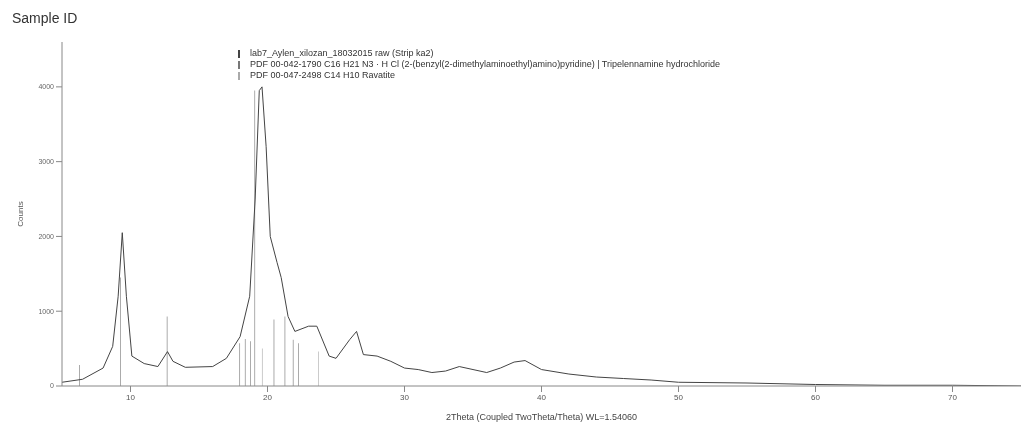  Describe the element at coordinates (131, 397) in the screenshot. I see `x-tick-label: 10` at that location.